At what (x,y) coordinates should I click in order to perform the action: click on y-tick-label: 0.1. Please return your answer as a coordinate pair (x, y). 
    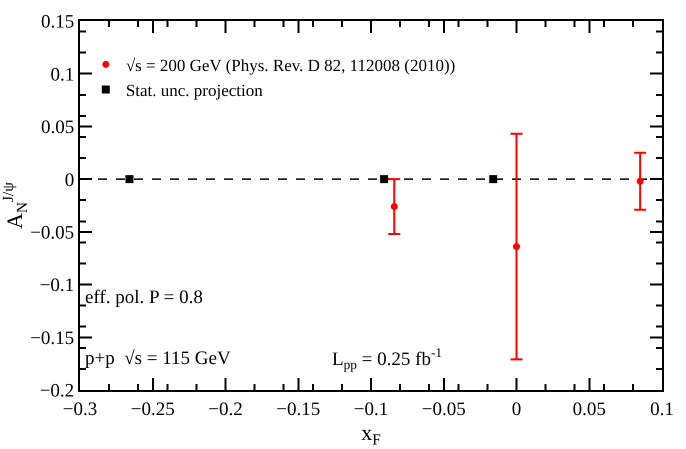
    Looking at the image, I should click on (62, 75).